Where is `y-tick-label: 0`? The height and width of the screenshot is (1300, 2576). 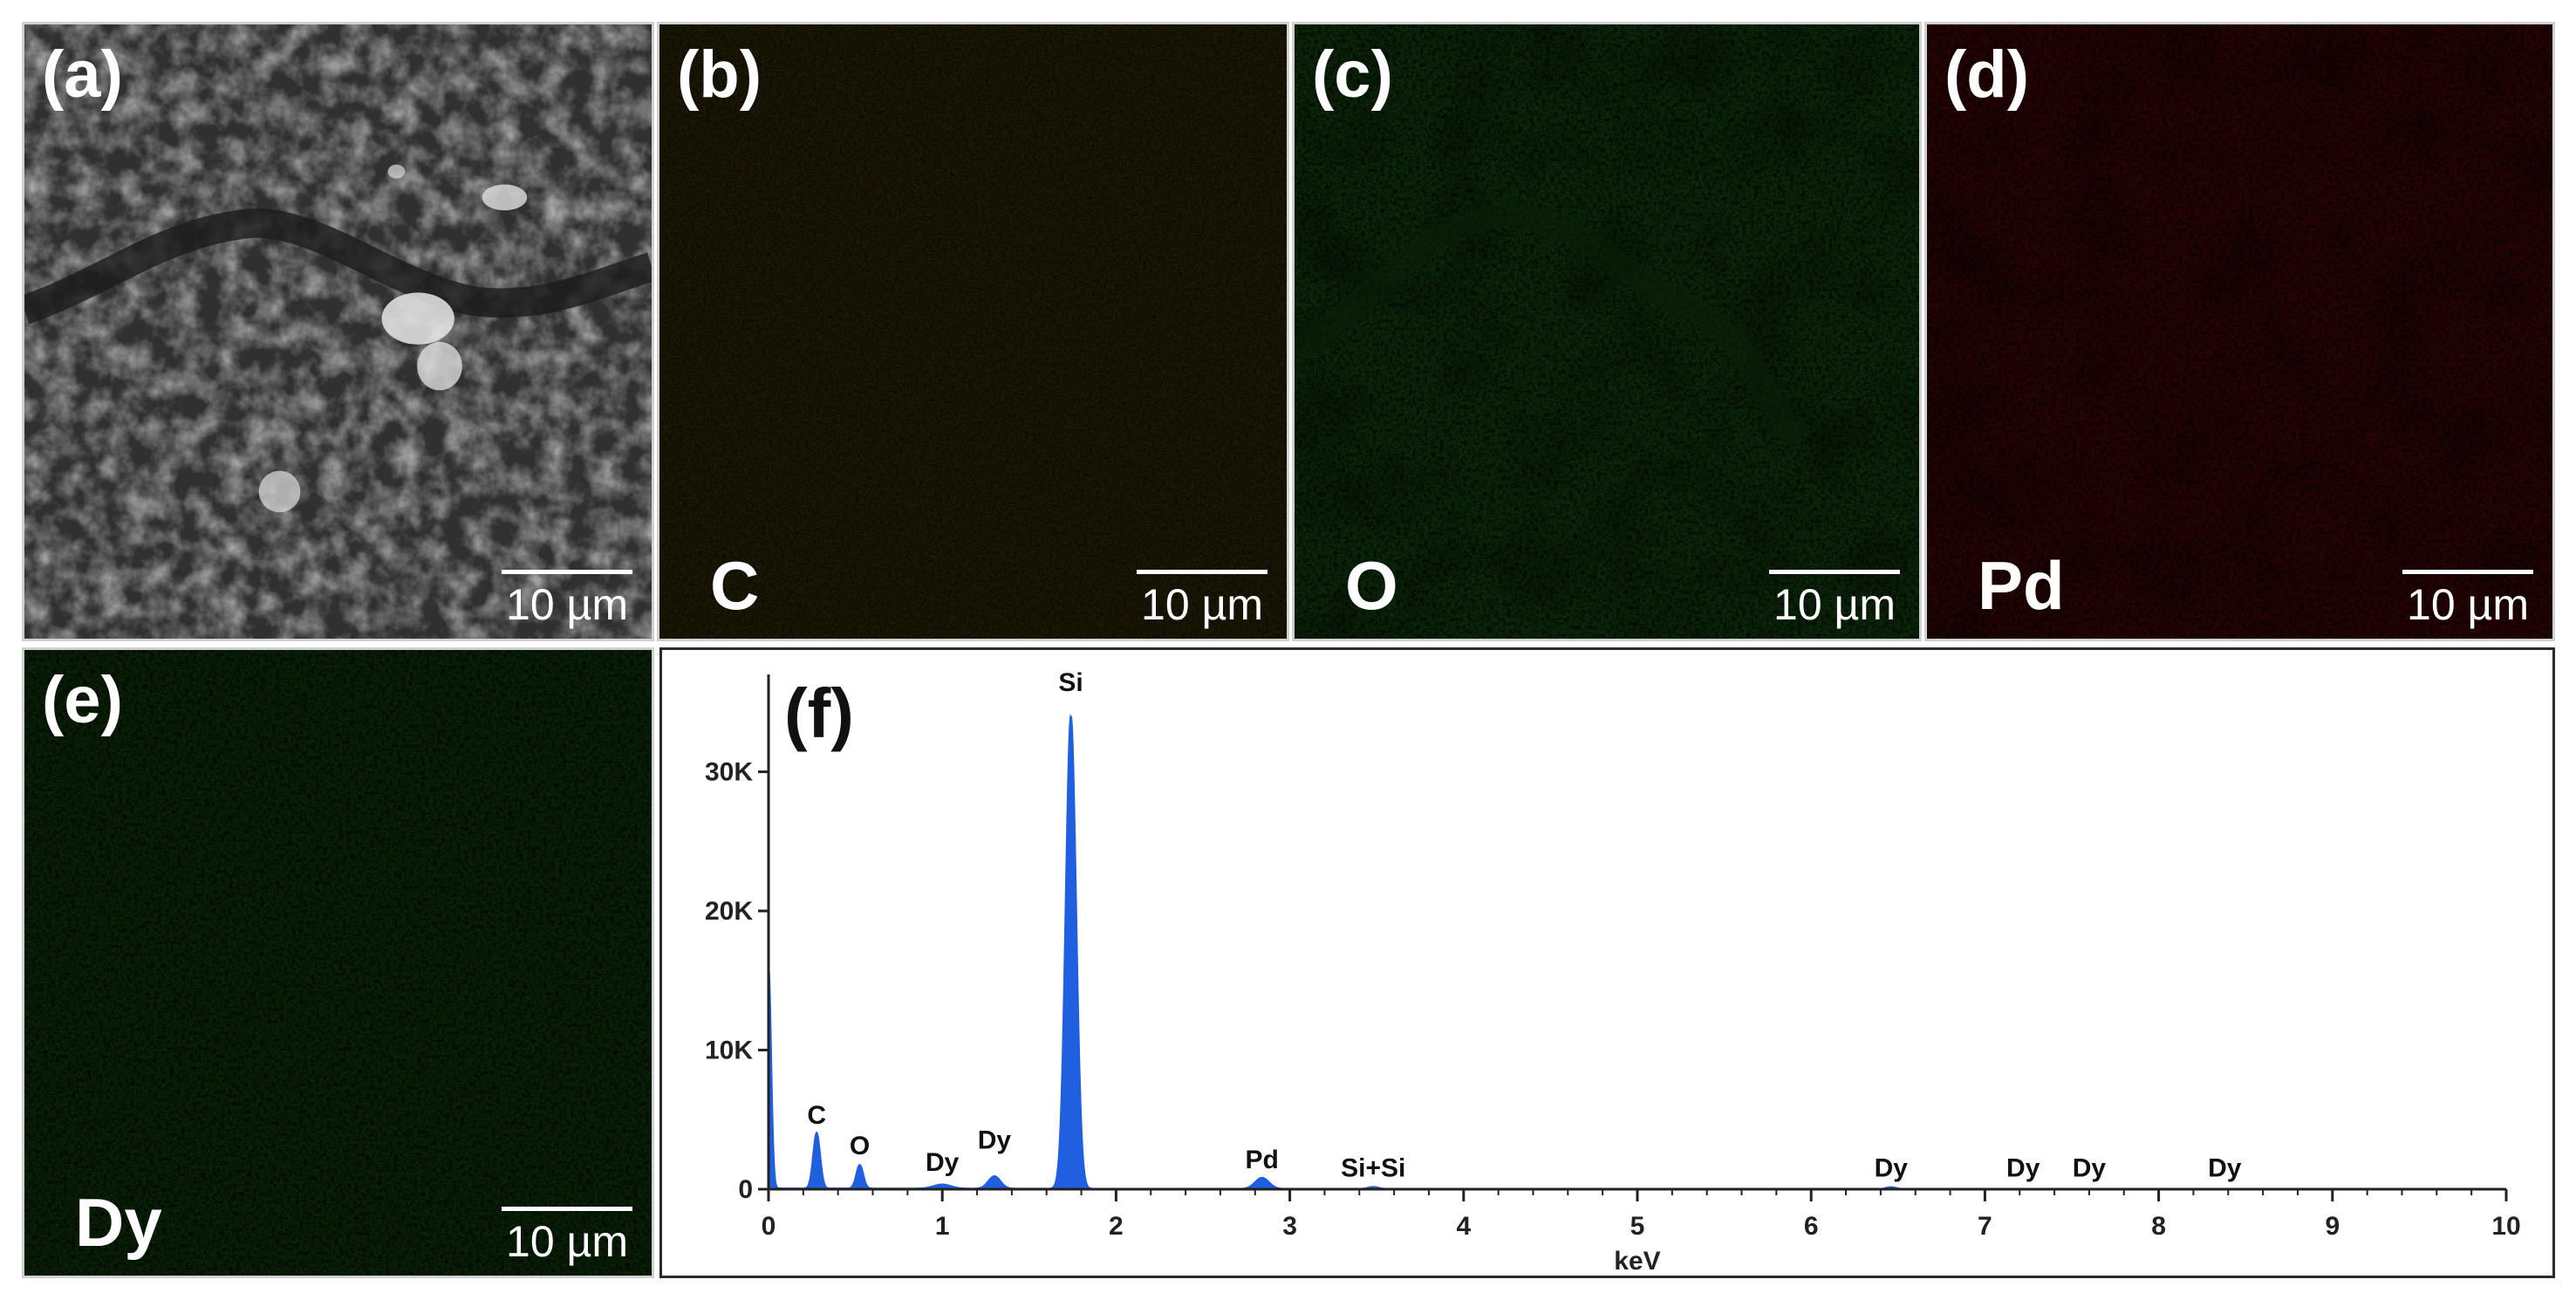 y-tick-label: 0 is located at coordinates (745, 1189).